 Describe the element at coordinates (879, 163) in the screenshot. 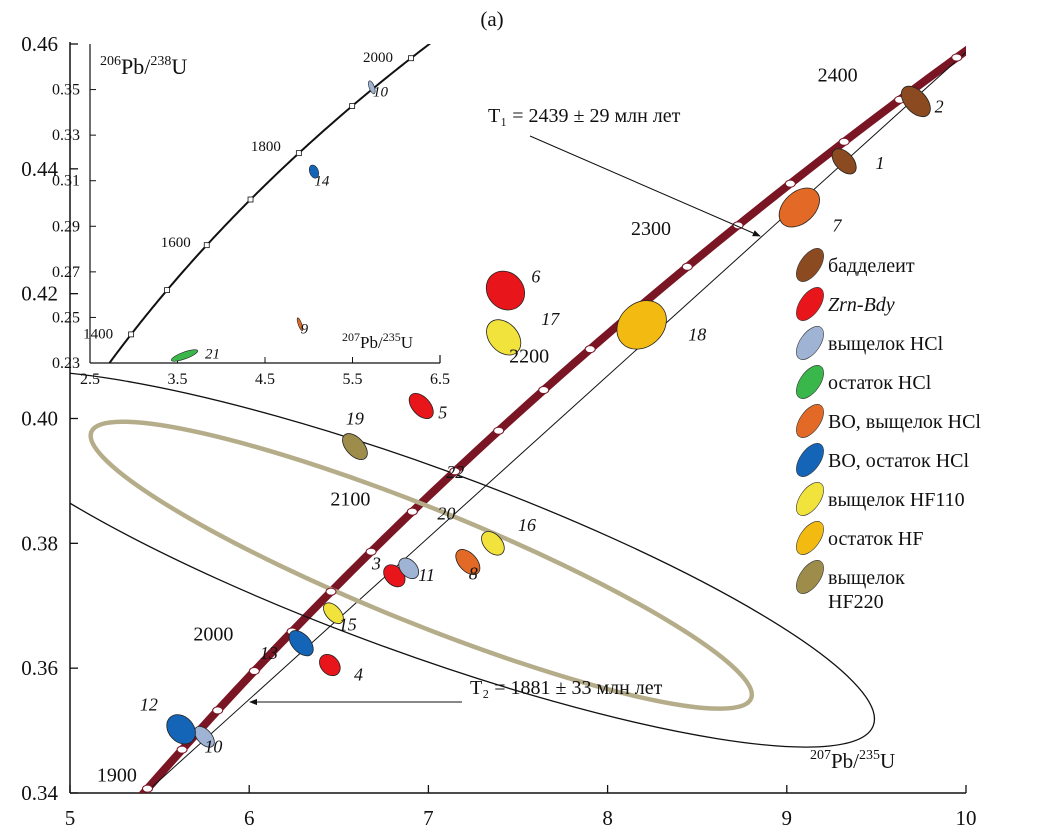

I see `point-label-1: 1` at that location.